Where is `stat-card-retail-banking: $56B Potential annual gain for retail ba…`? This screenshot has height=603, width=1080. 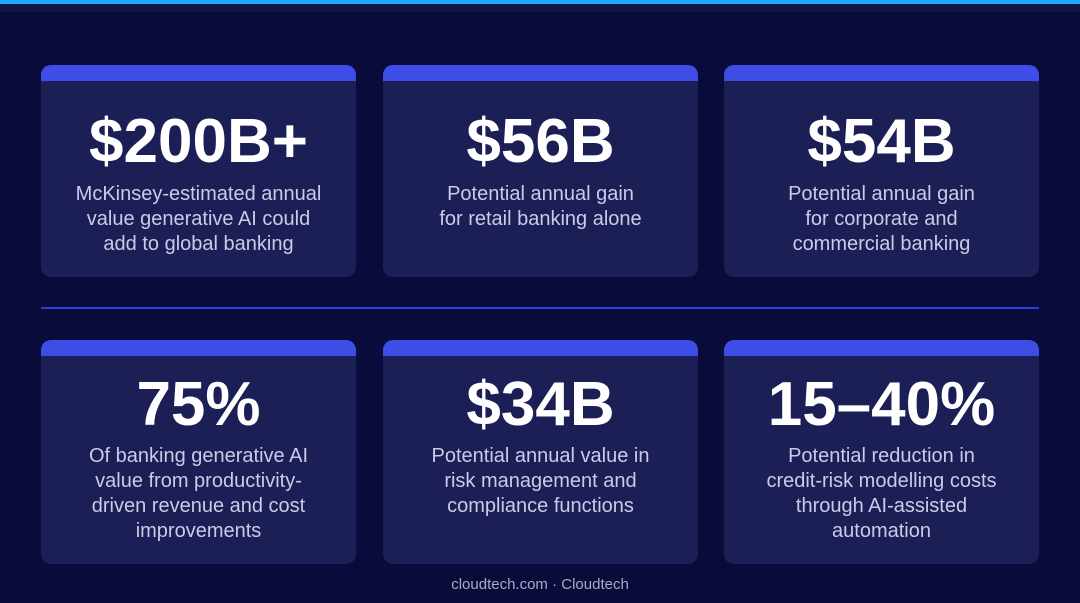
stat-card-retail-banking: $56B Potential annual gain for retail ba… is located at coordinates (540, 171).